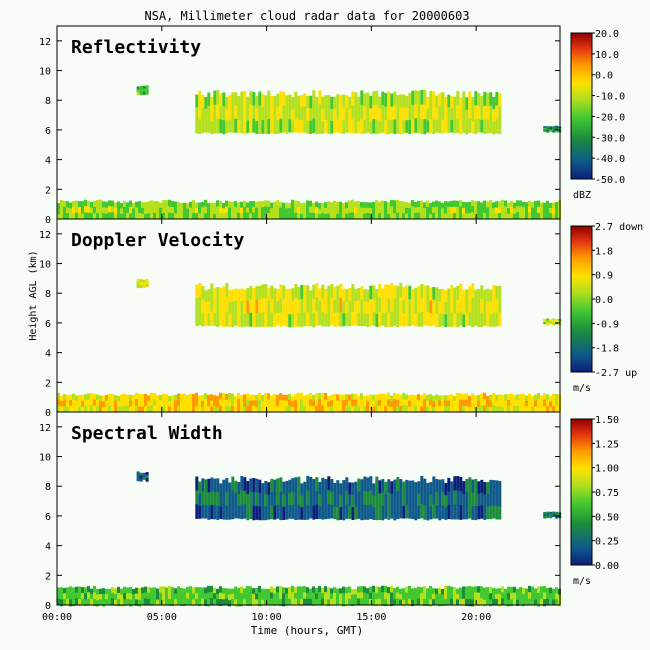  Describe the element at coordinates (48, 131) in the screenshot. I see `y-tick-label: 6` at that location.